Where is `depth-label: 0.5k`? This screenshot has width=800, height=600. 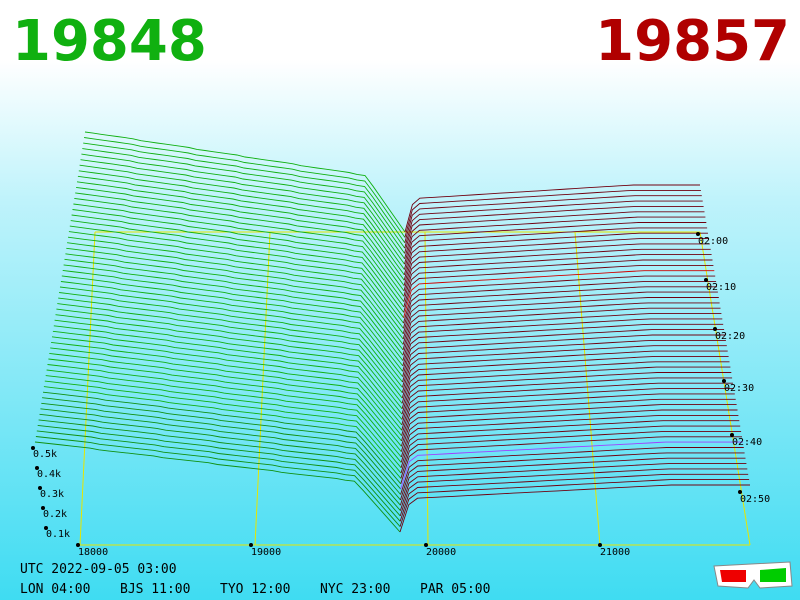 depth-label: 0.5k is located at coordinates (45, 454).